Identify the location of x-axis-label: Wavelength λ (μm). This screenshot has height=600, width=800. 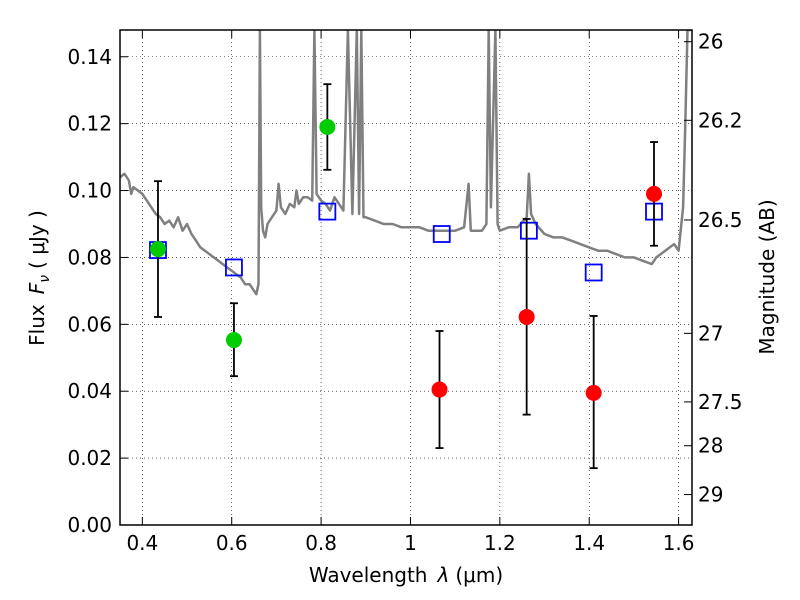
(406, 575).